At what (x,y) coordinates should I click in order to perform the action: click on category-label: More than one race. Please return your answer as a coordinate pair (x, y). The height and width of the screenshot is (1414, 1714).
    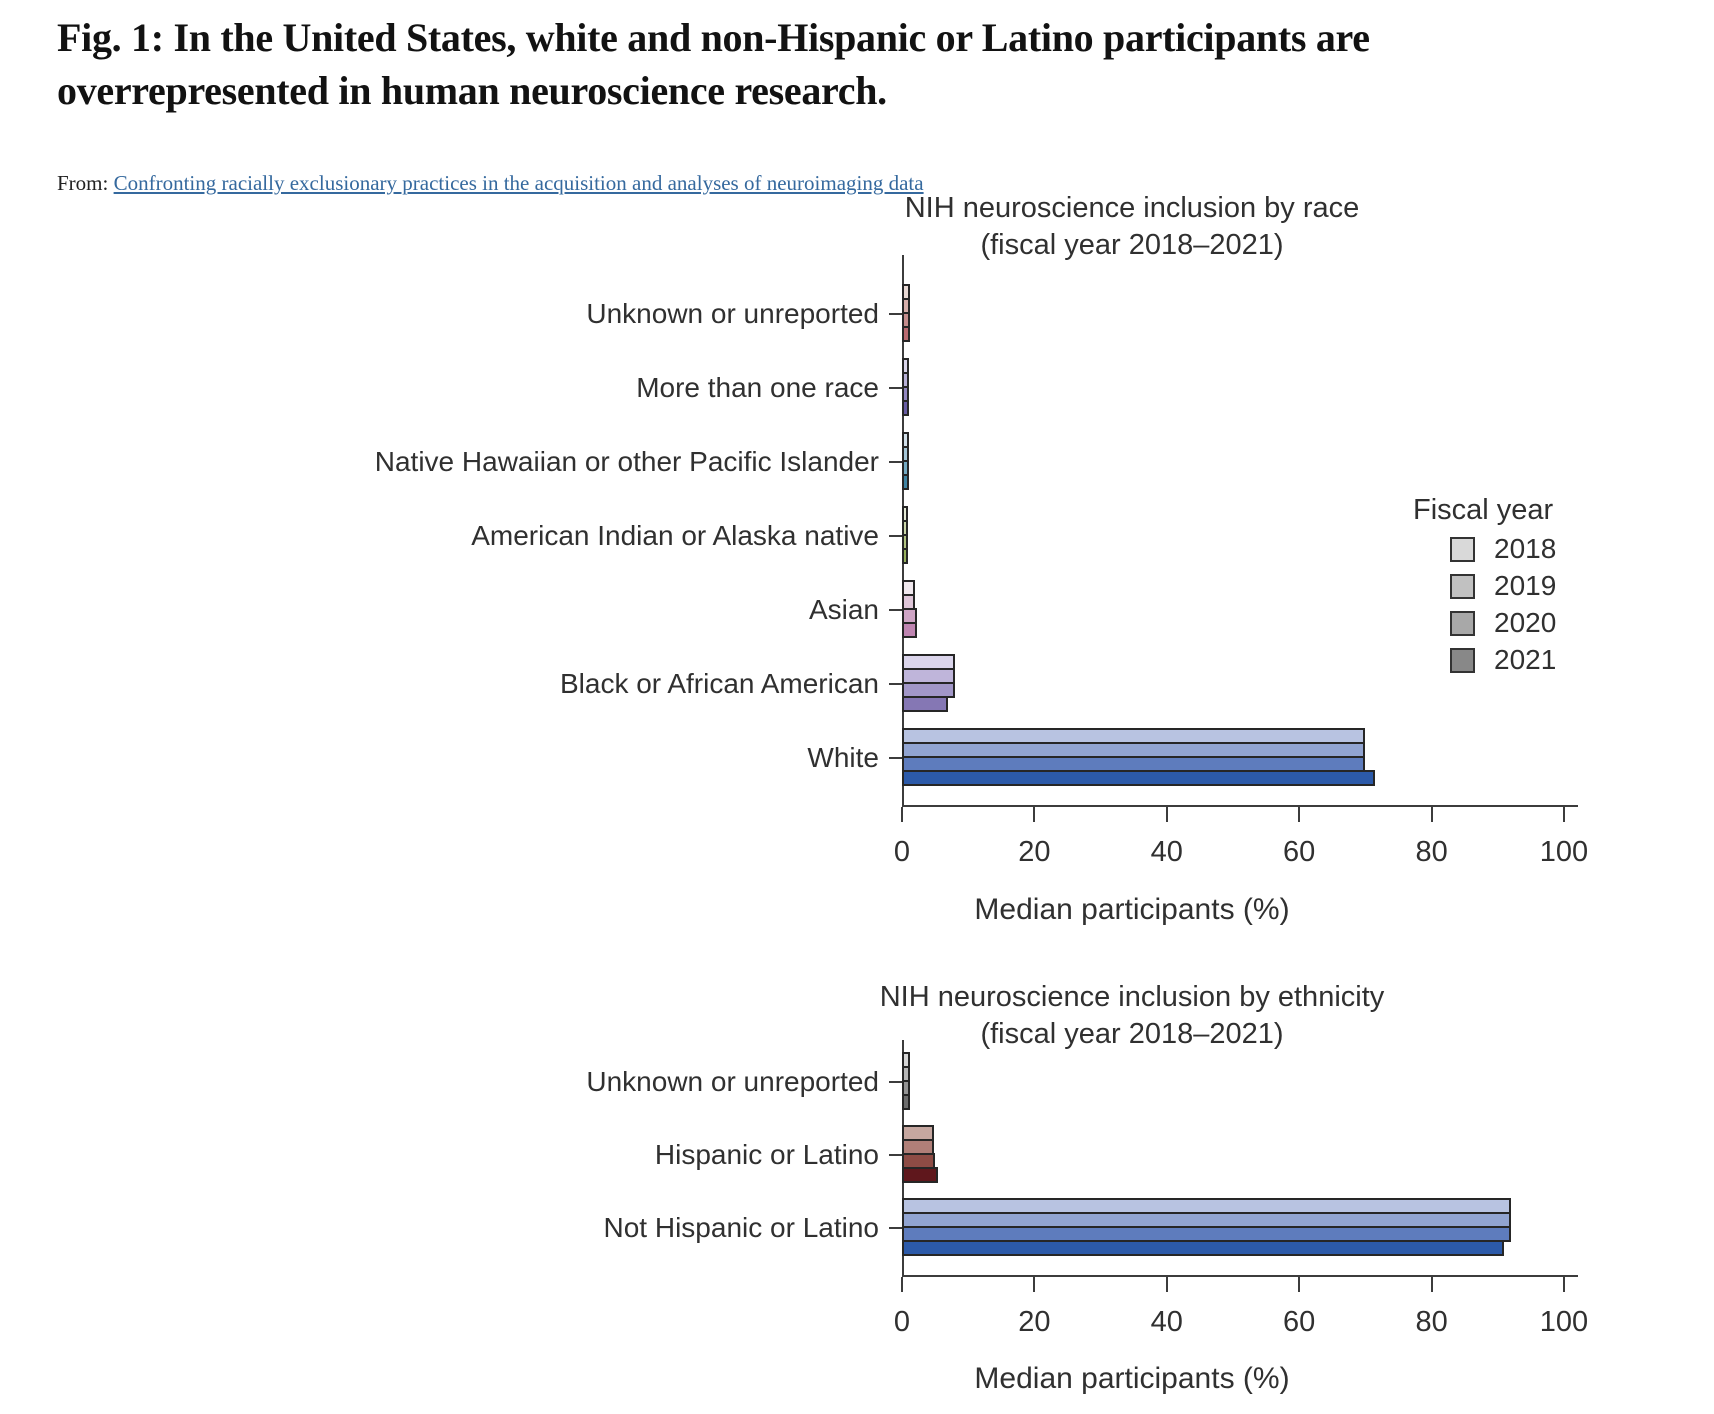
    Looking at the image, I should click on (757, 387).